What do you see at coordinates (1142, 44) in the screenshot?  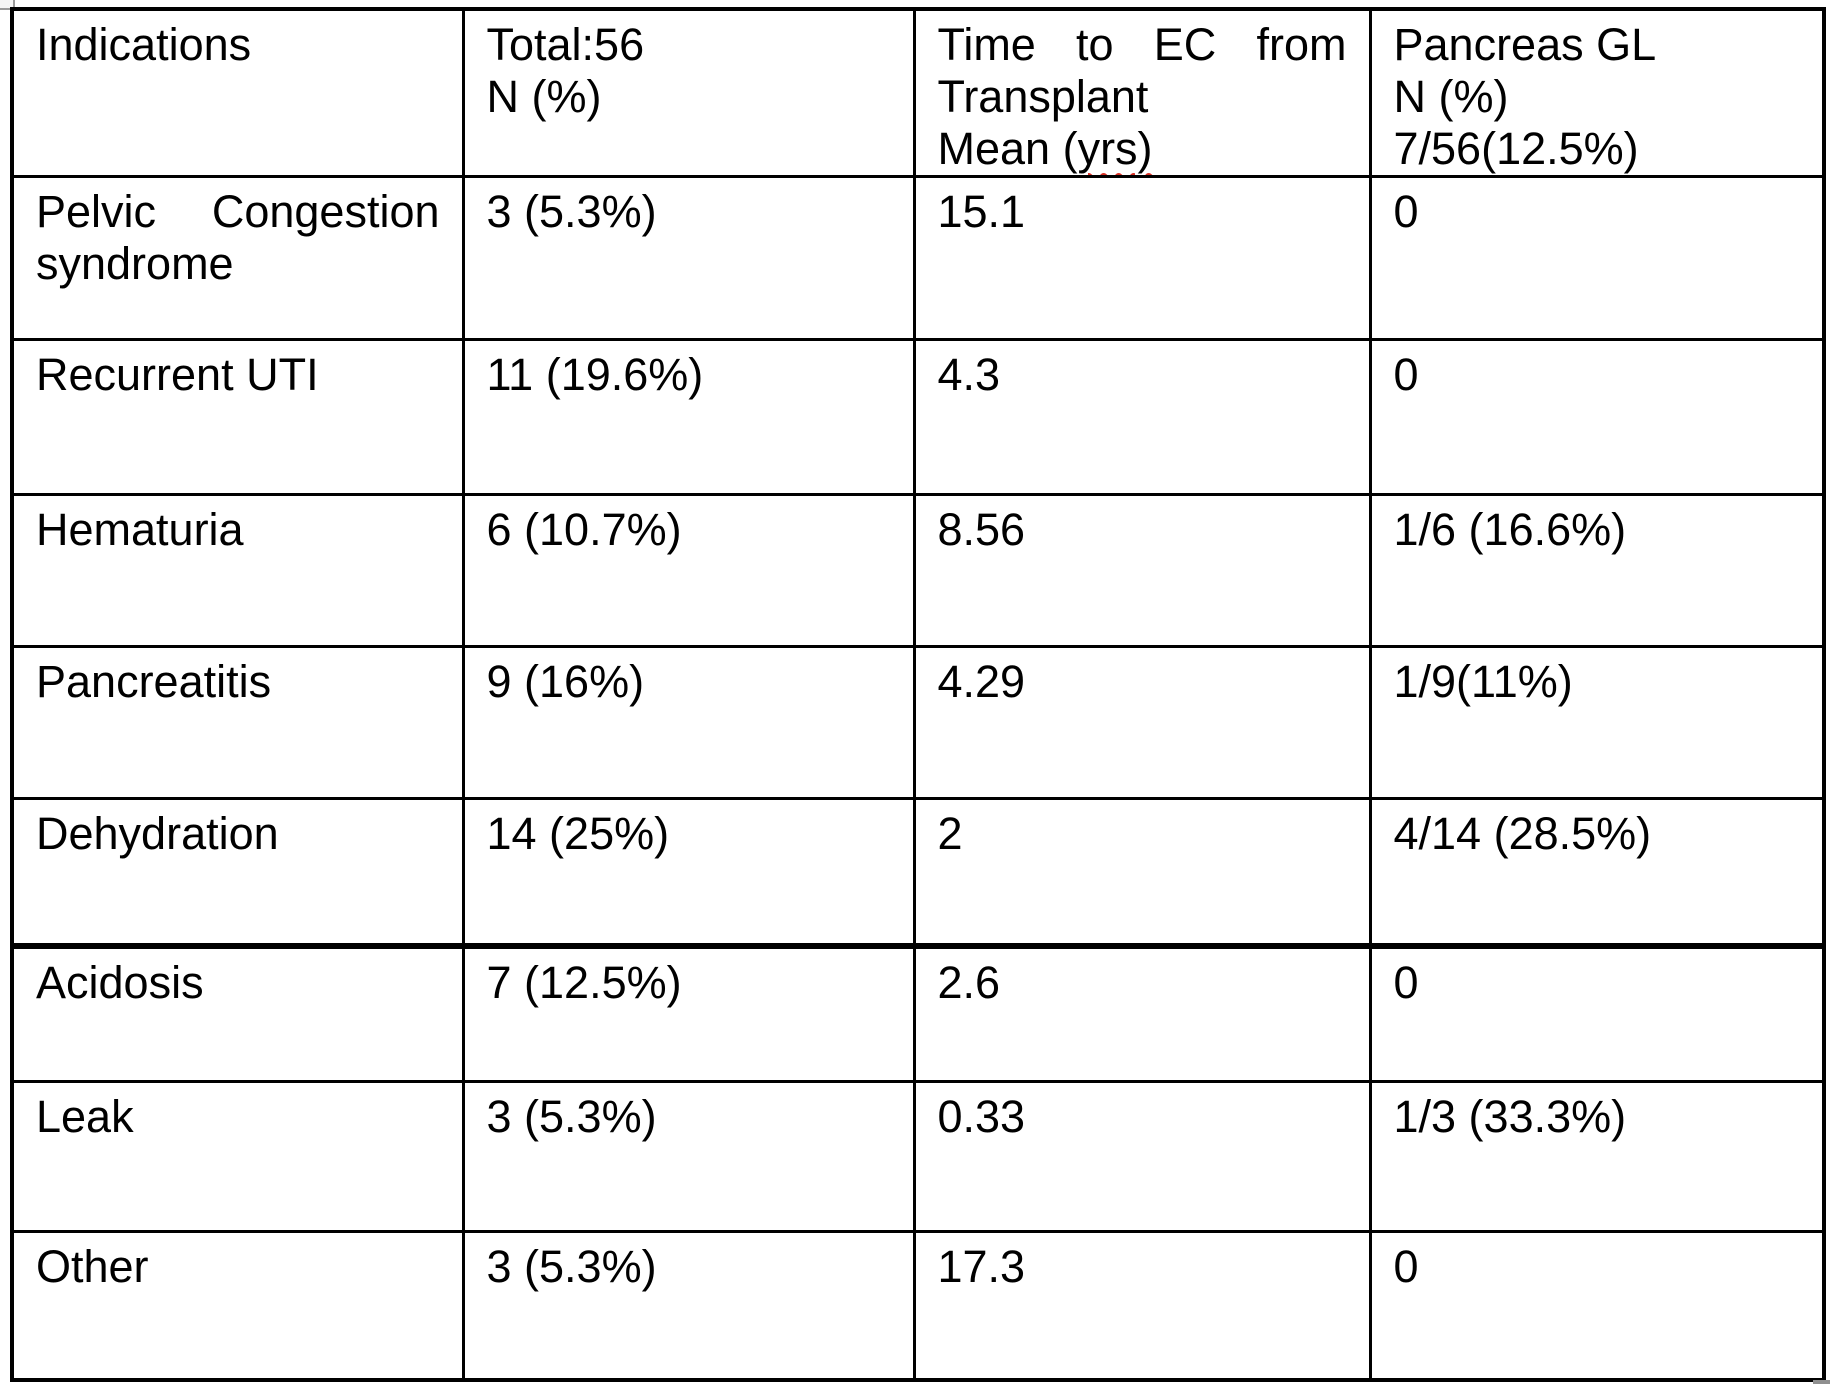 I see `text-line: Time to EC from` at bounding box center [1142, 44].